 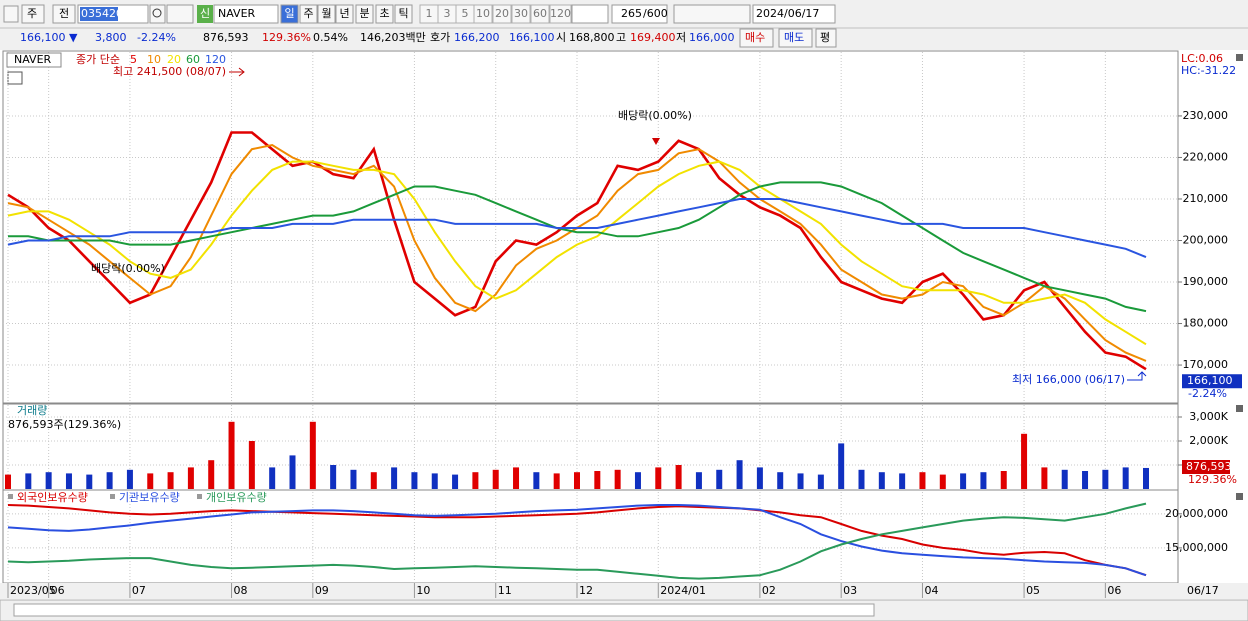 I want to click on interval: 30, so click(x=521, y=13).